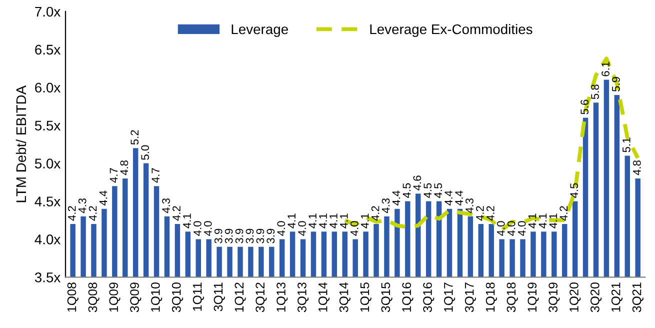 This screenshot has height=328, width=655. What do you see at coordinates (47, 11) in the screenshot?
I see `y-tick-label: 7.0x` at bounding box center [47, 11].